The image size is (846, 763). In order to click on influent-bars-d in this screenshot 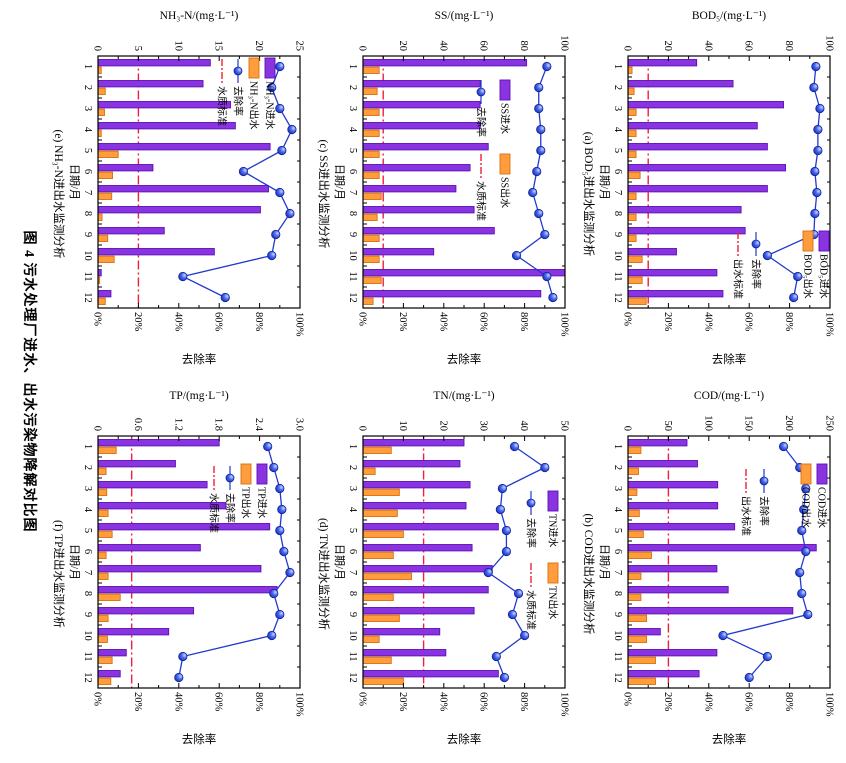, I will do `click(430, 558)`.